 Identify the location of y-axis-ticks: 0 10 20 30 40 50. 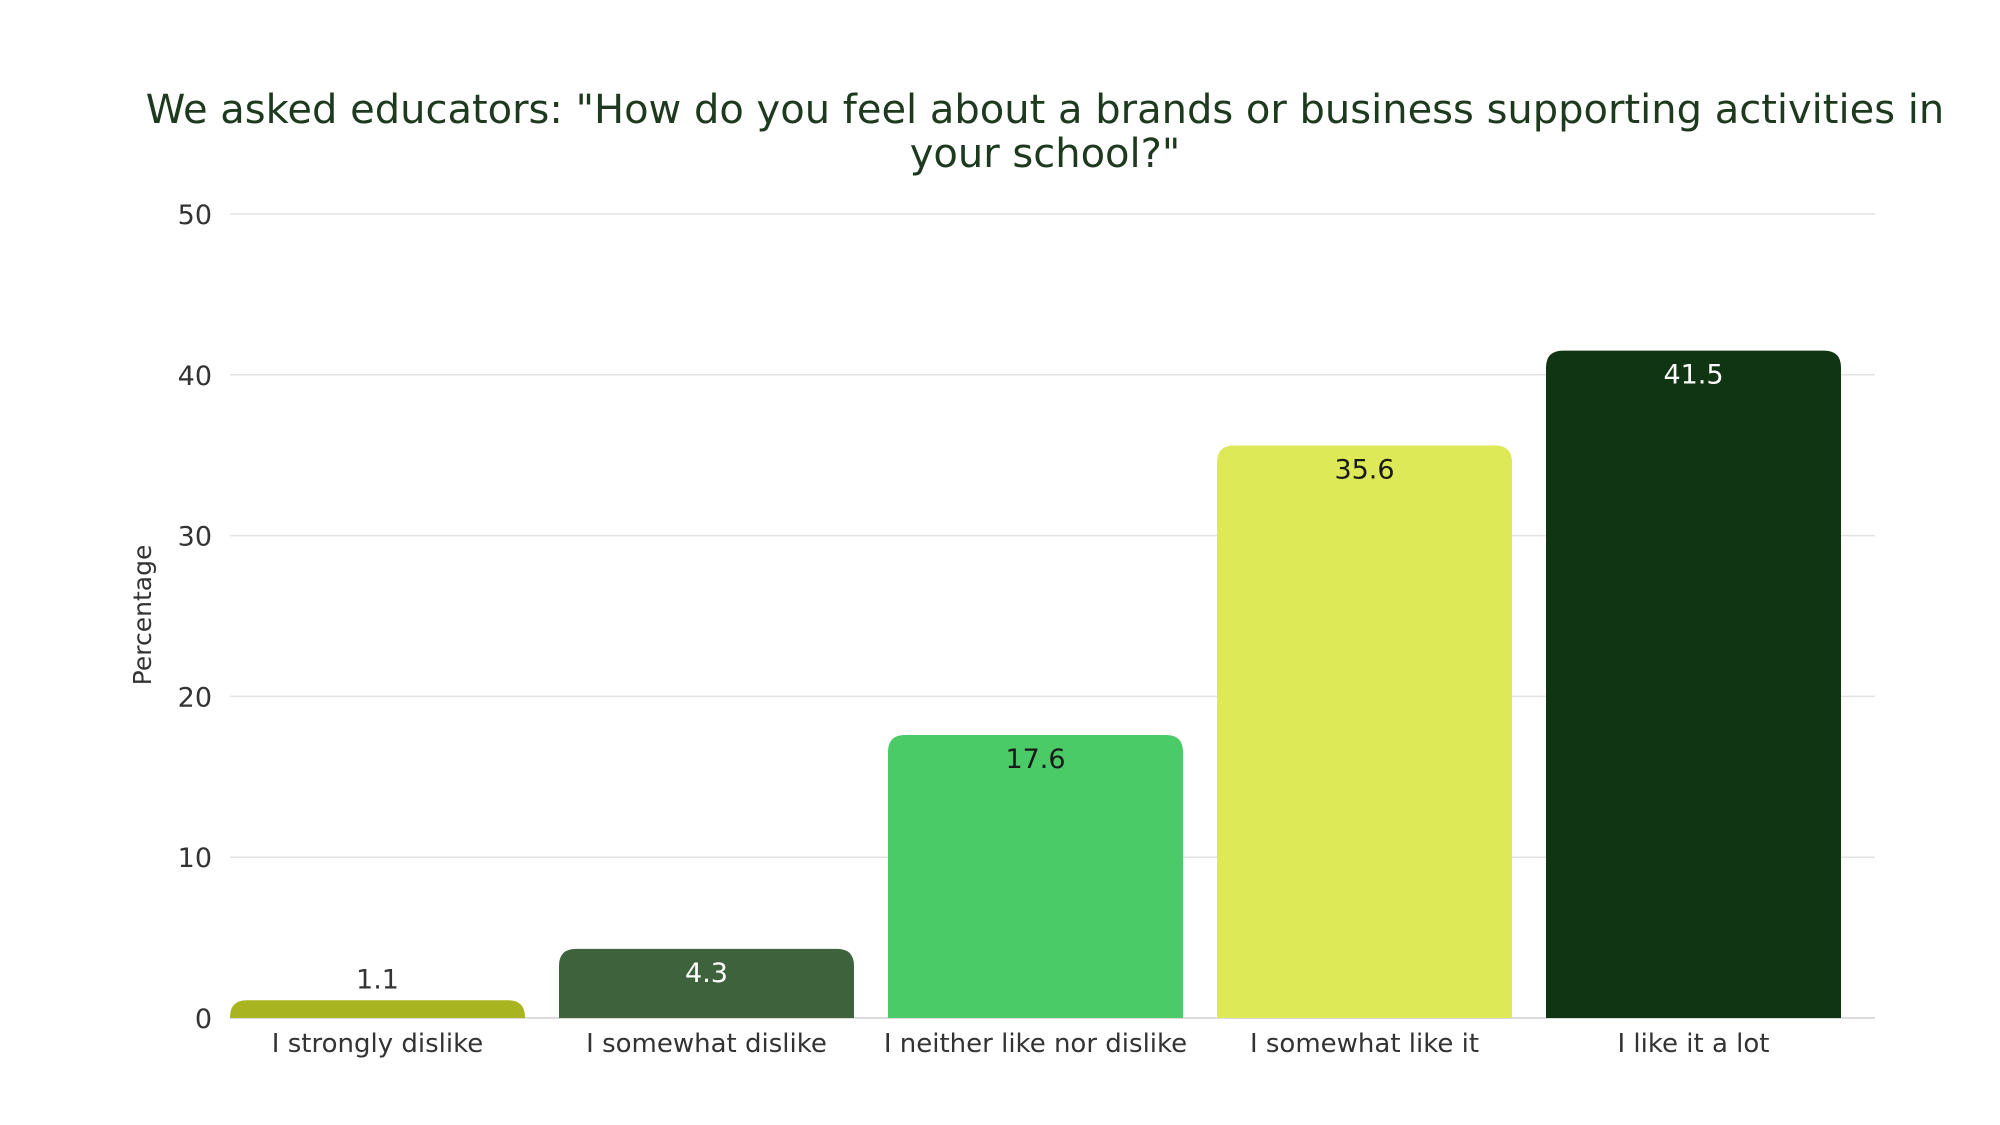
(195, 617).